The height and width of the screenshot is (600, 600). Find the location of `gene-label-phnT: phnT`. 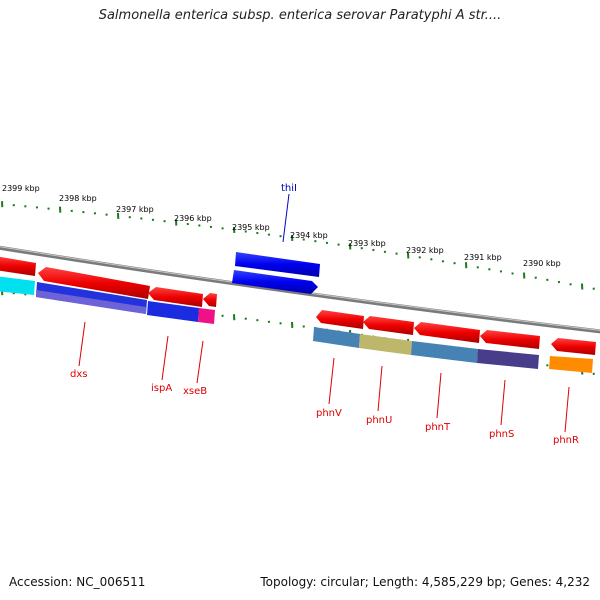

gene-label-phnT: phnT is located at coordinates (438, 427).